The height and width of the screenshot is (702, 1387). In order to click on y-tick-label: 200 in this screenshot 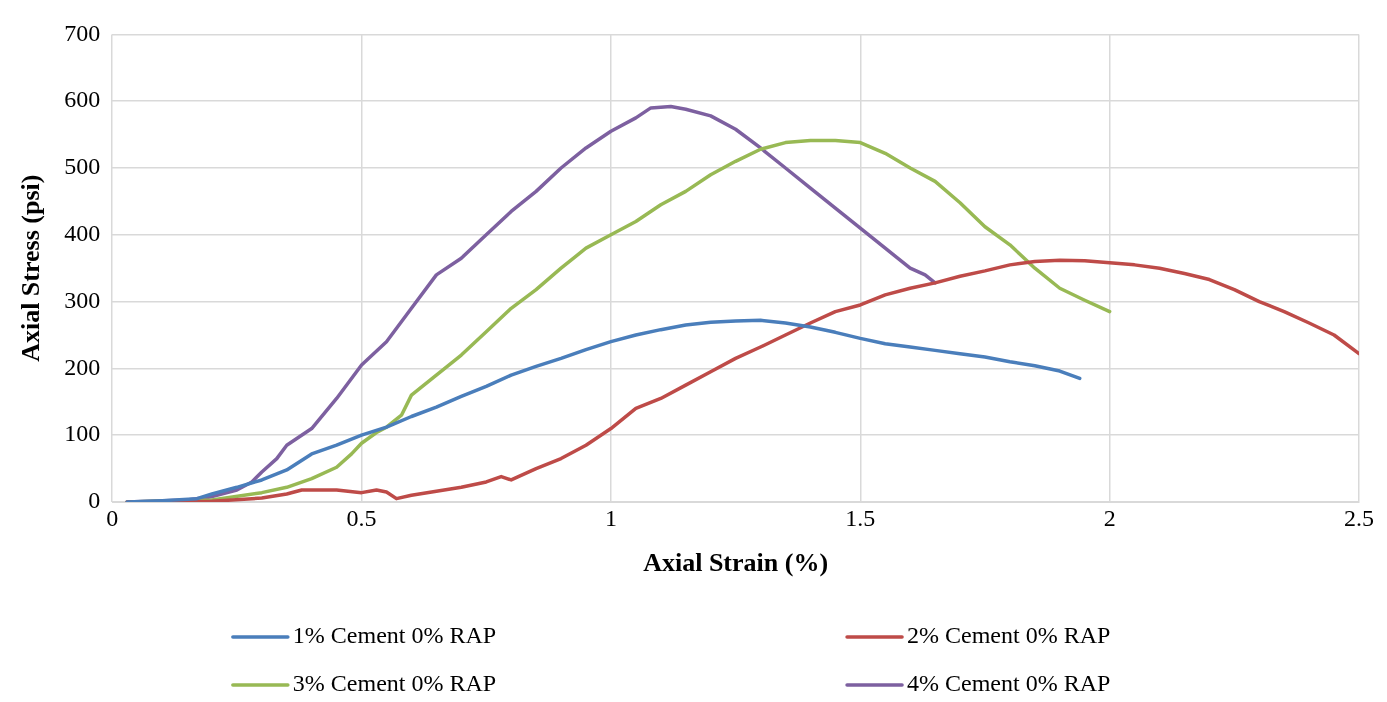, I will do `click(82, 366)`.